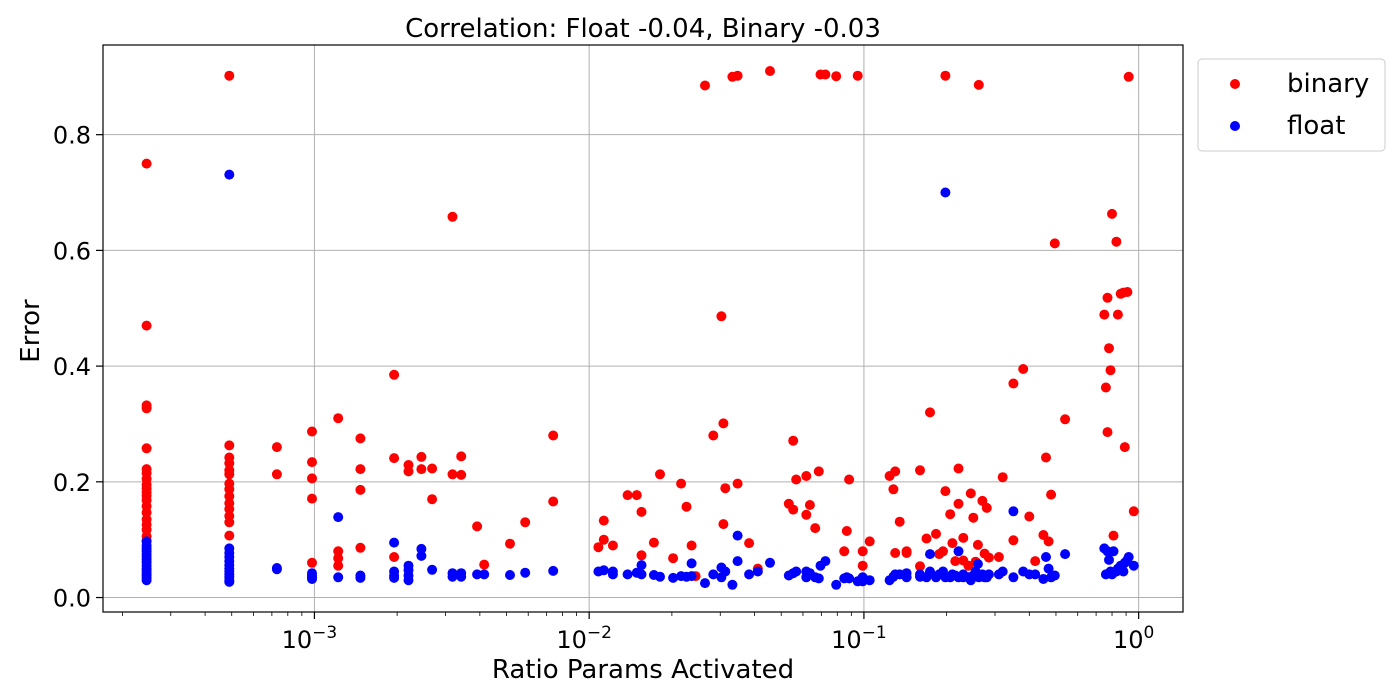  I want to click on x-tick-label: 10⁻¹, so click(859, 638).